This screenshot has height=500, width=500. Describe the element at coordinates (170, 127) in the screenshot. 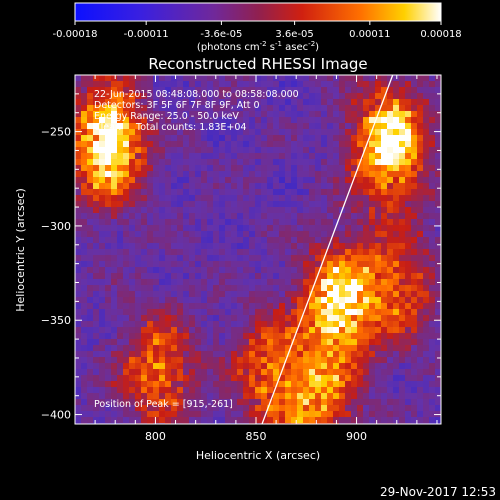

I see `annotation-total-counts: Clean Total counts: 1.83E+04` at that location.